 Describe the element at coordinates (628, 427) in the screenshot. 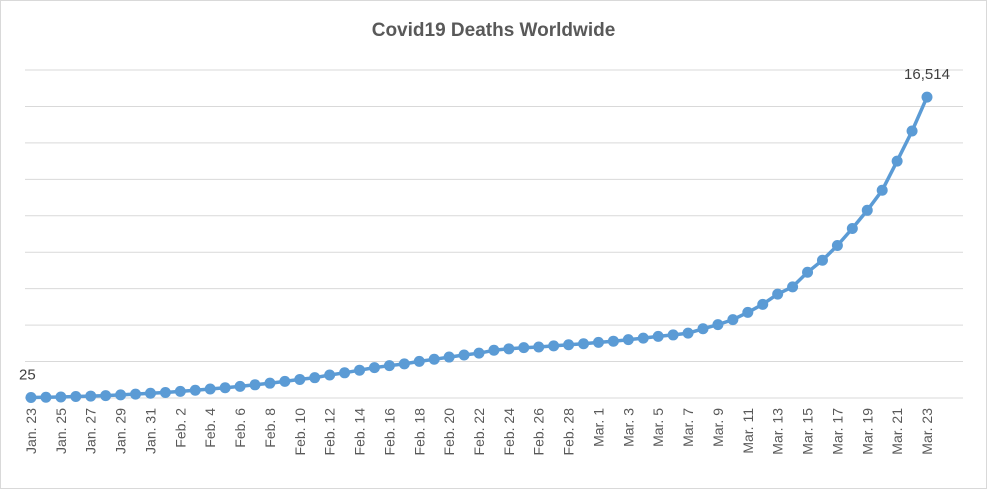

I see `x-tick-label: Mar. 3` at that location.